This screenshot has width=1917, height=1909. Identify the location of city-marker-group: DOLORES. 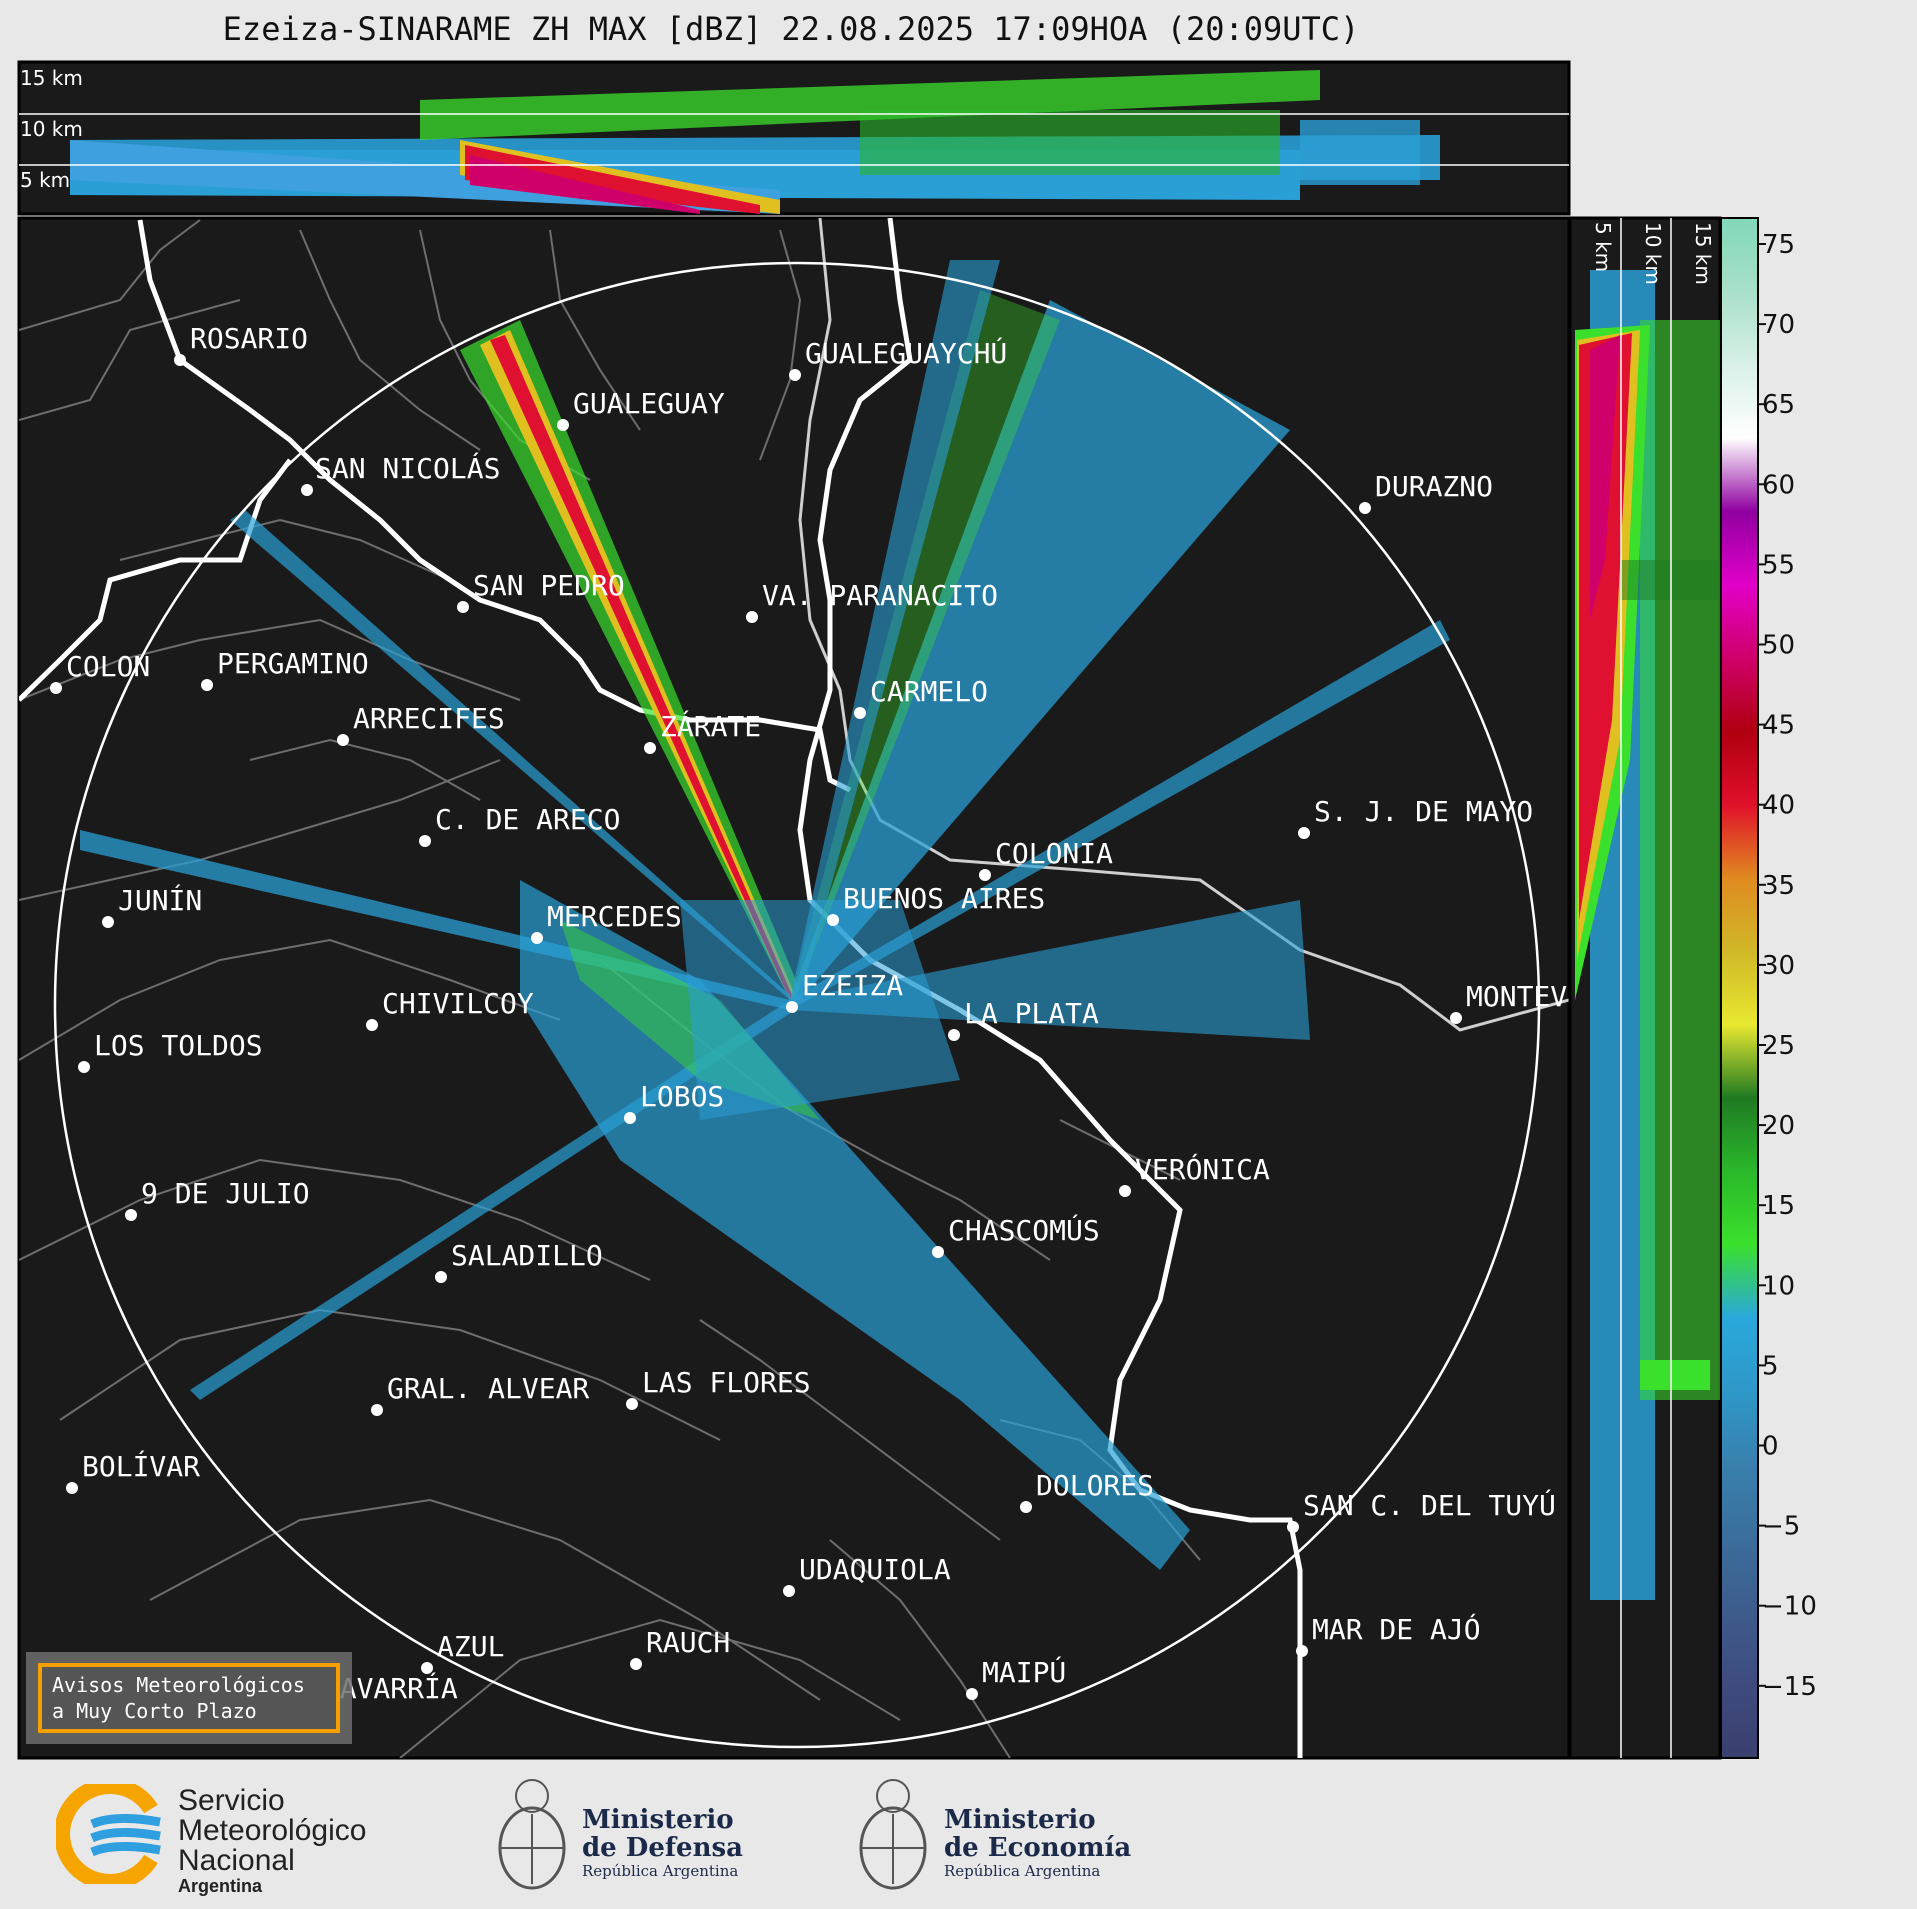
(1087, 1491).